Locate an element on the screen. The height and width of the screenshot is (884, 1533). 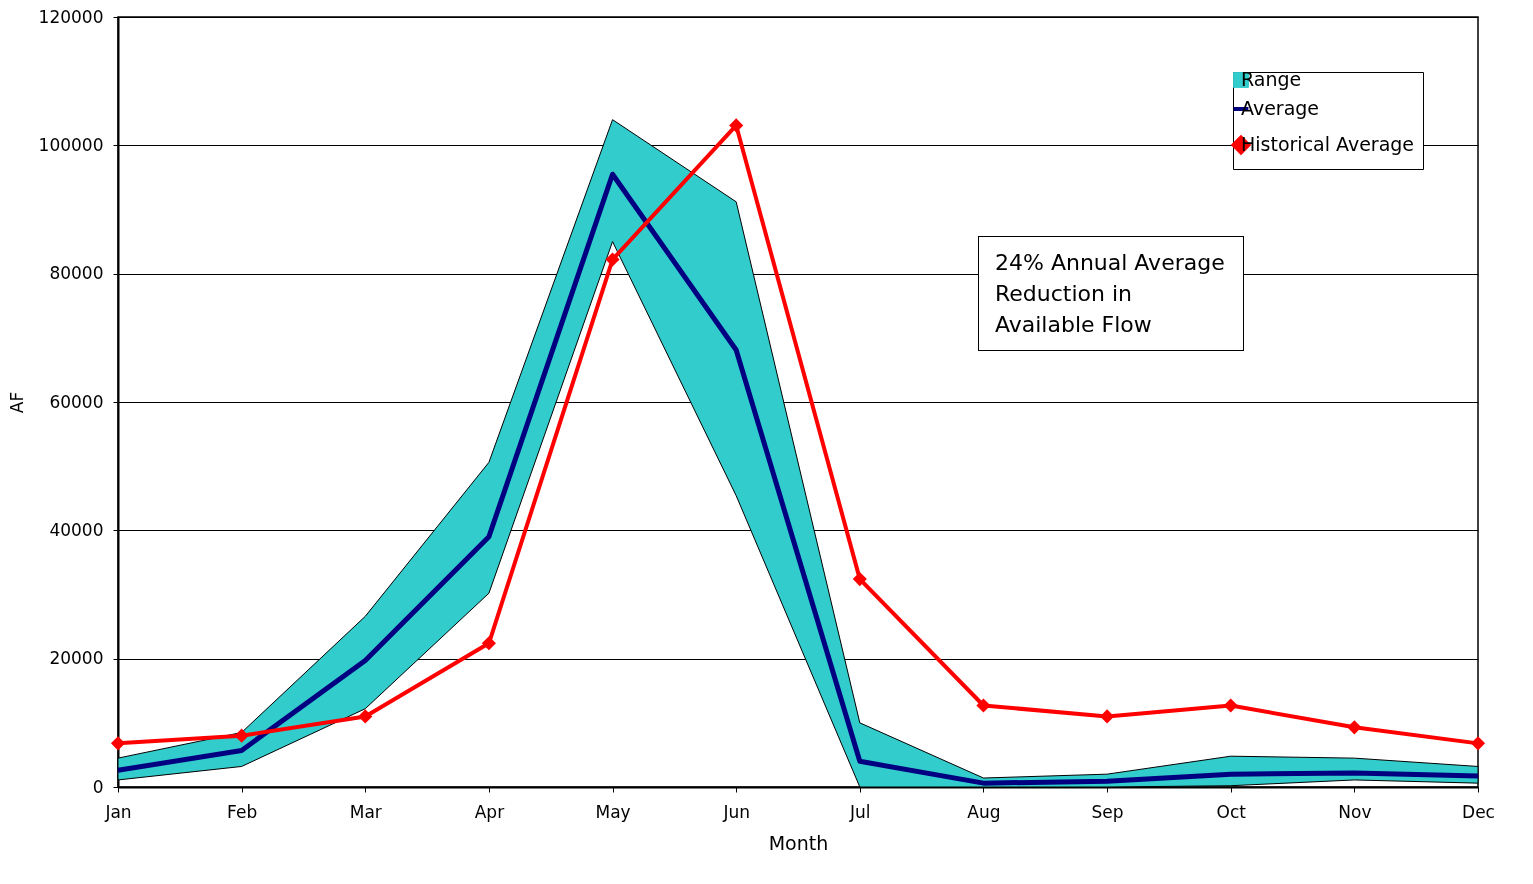
legend-label: Average is located at coordinates (1280, 108).